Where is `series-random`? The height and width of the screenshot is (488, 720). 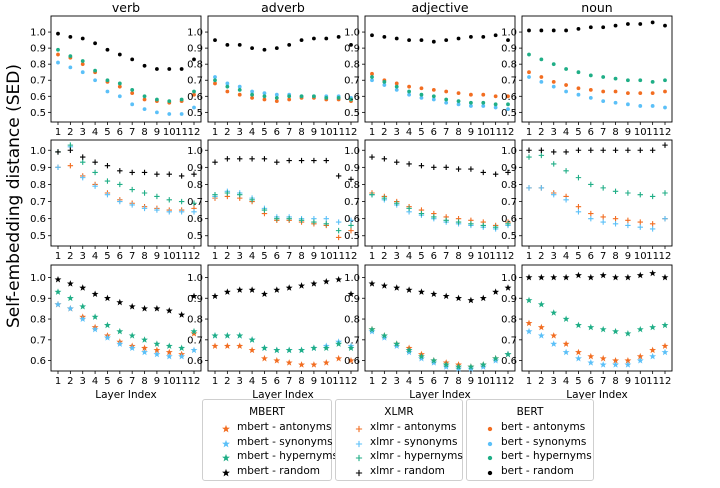 series-random is located at coordinates (440, 165).